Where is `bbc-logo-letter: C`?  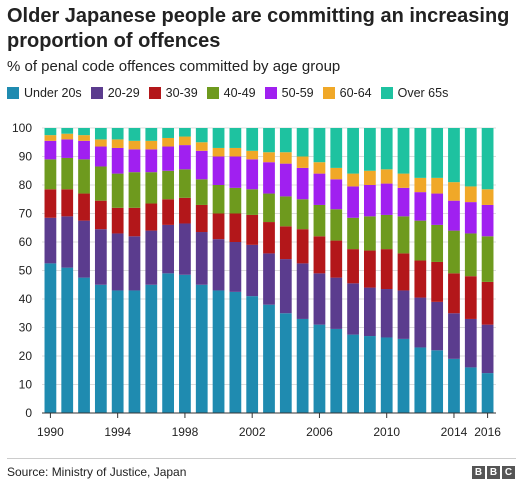 bbc-logo-letter: C is located at coordinates (508, 472).